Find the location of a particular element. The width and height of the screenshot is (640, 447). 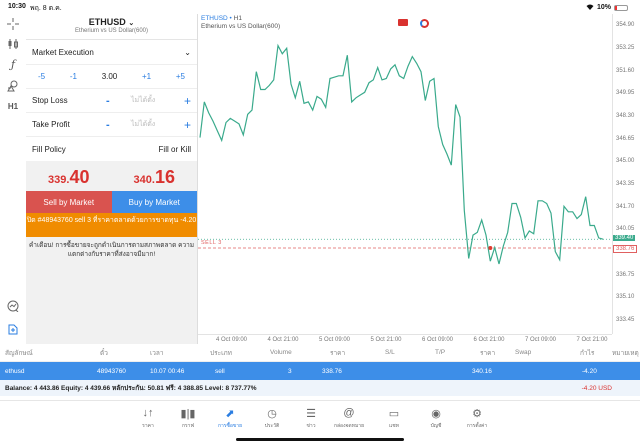

news-icon: ☰ is located at coordinates (311, 414).